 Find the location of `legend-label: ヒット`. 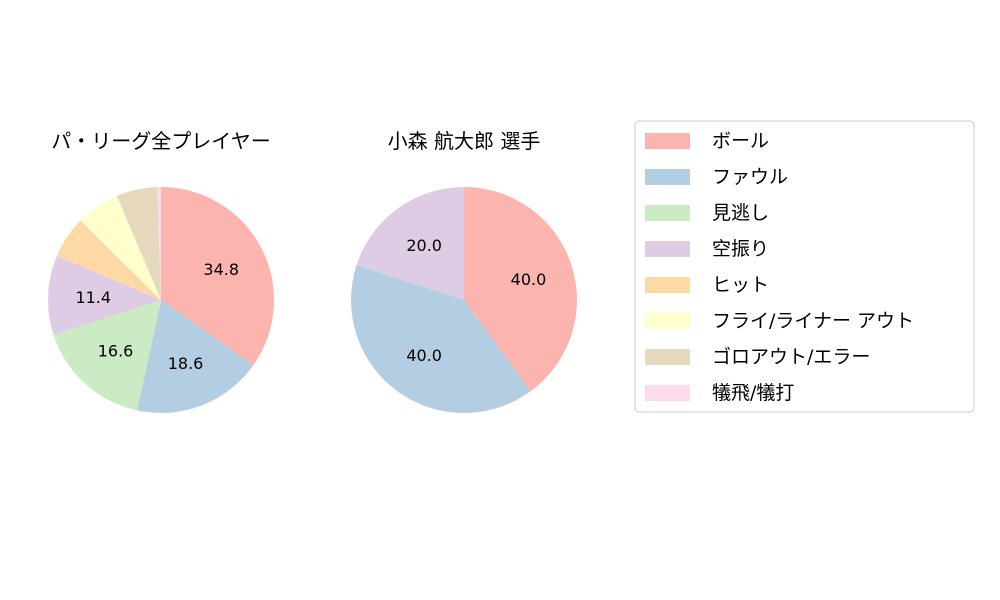

legend-label: ヒット is located at coordinates (740, 285).